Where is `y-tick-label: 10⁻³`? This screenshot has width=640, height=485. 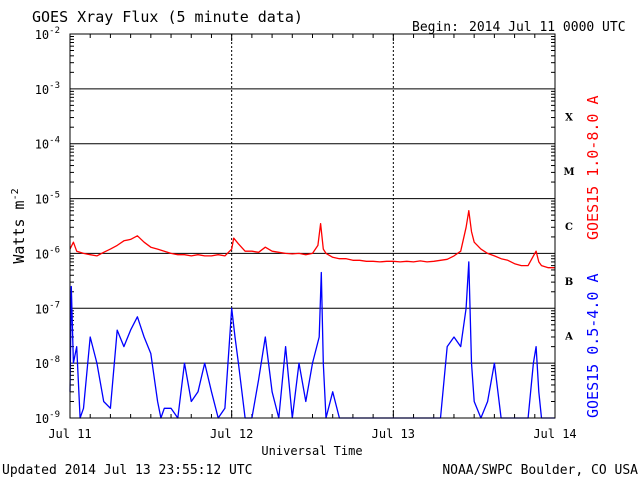 y-tick-label: 10⁻³ is located at coordinates (47, 89).